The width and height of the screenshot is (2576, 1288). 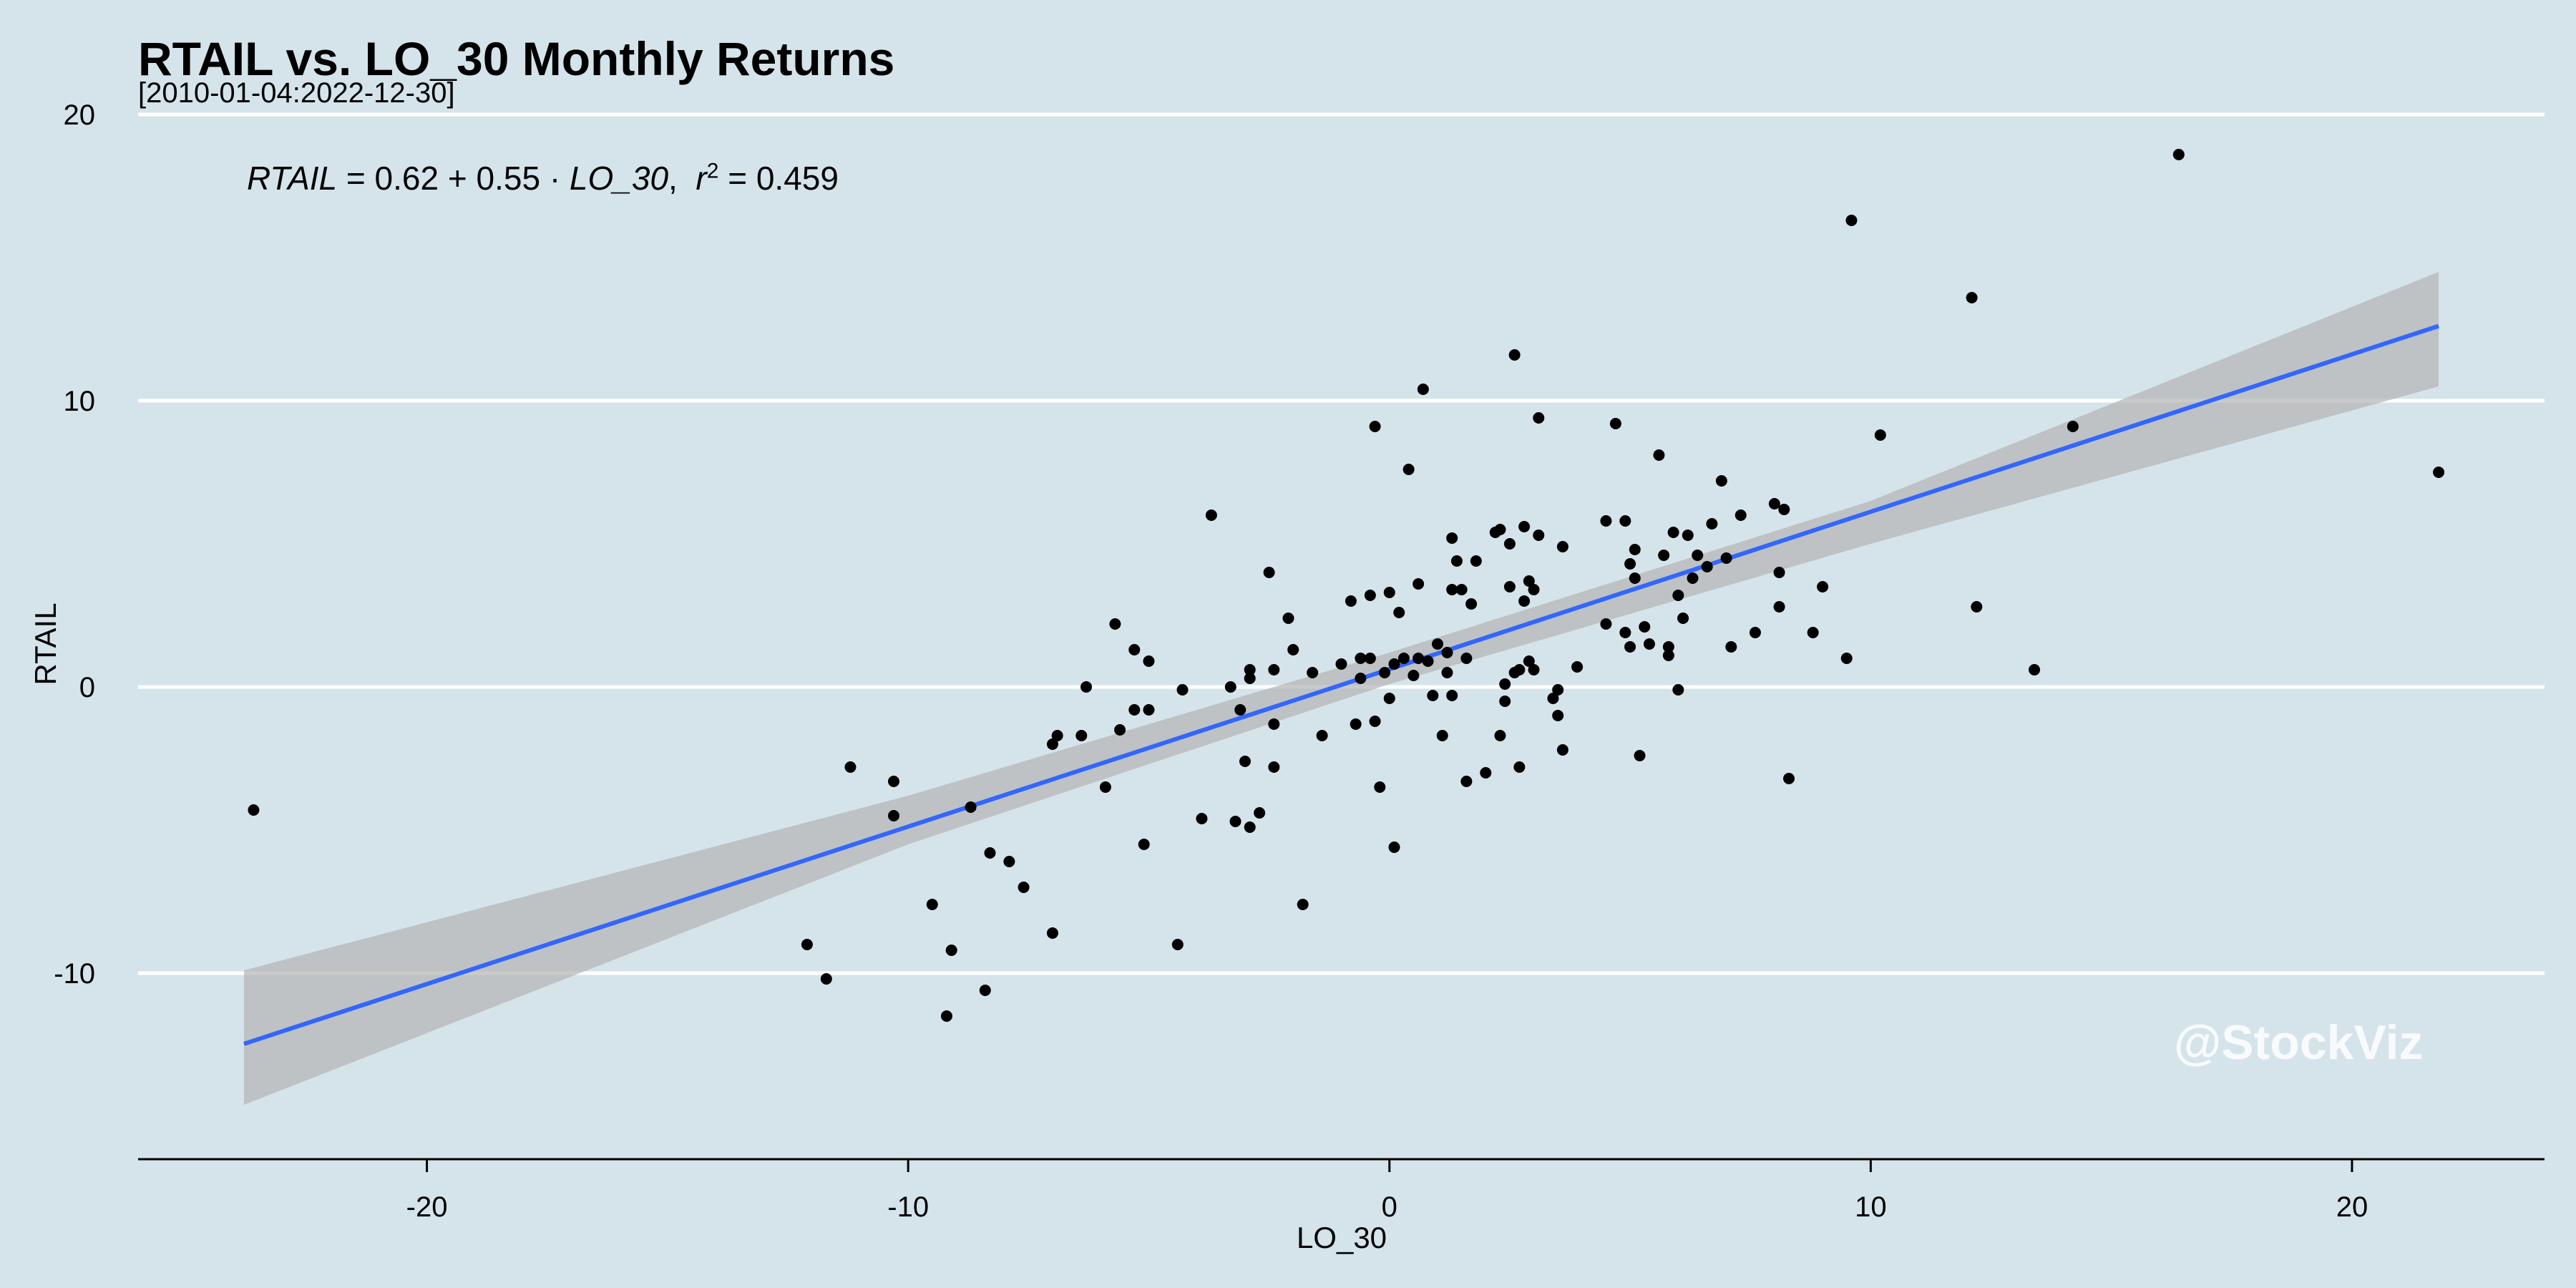 What do you see at coordinates (516, 59) in the screenshot?
I see `chart-title: RTAIL vs. LO_30 Monthly Returns` at bounding box center [516, 59].